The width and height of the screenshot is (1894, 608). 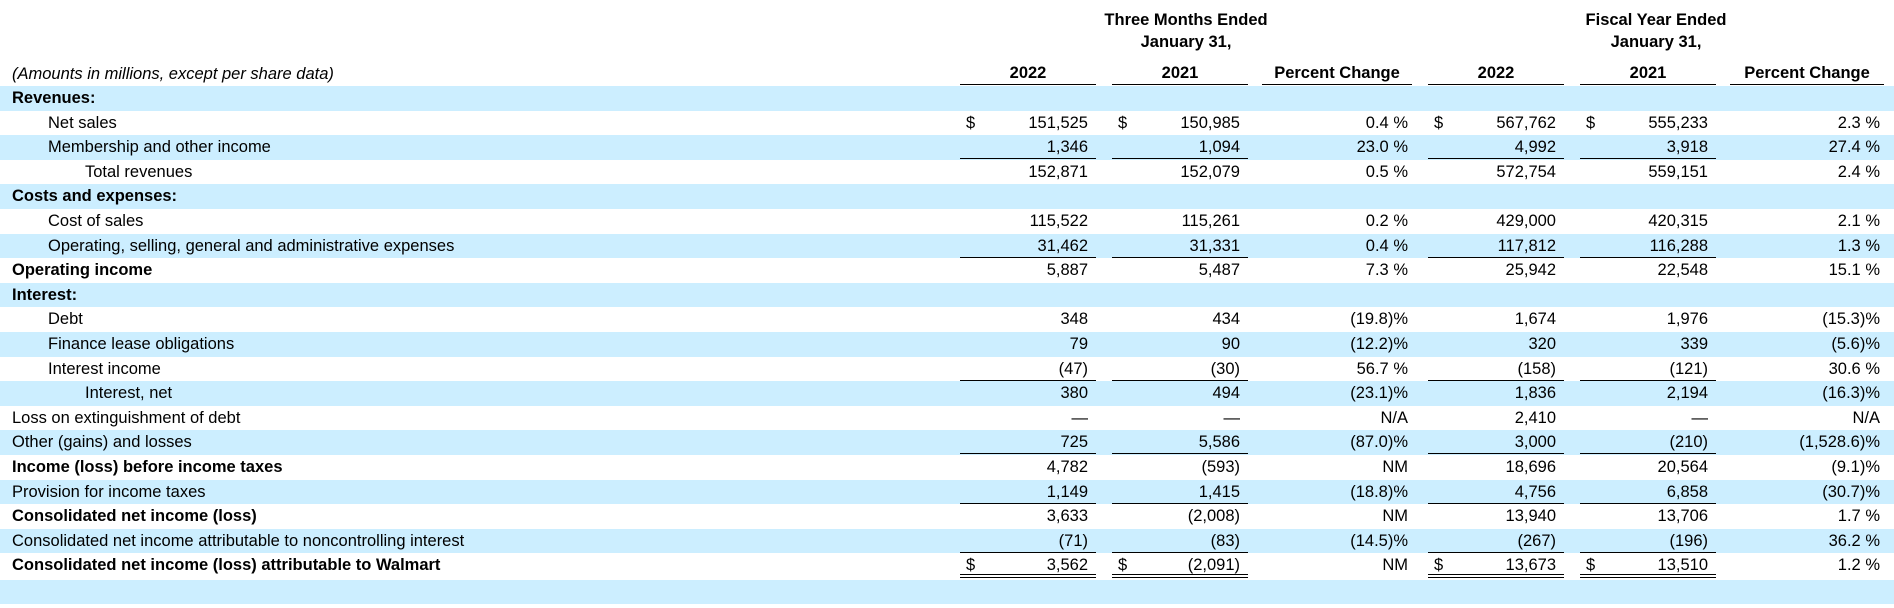 What do you see at coordinates (1496, 516) in the screenshot?
I see `cell-fy-2022: 13,940` at bounding box center [1496, 516].